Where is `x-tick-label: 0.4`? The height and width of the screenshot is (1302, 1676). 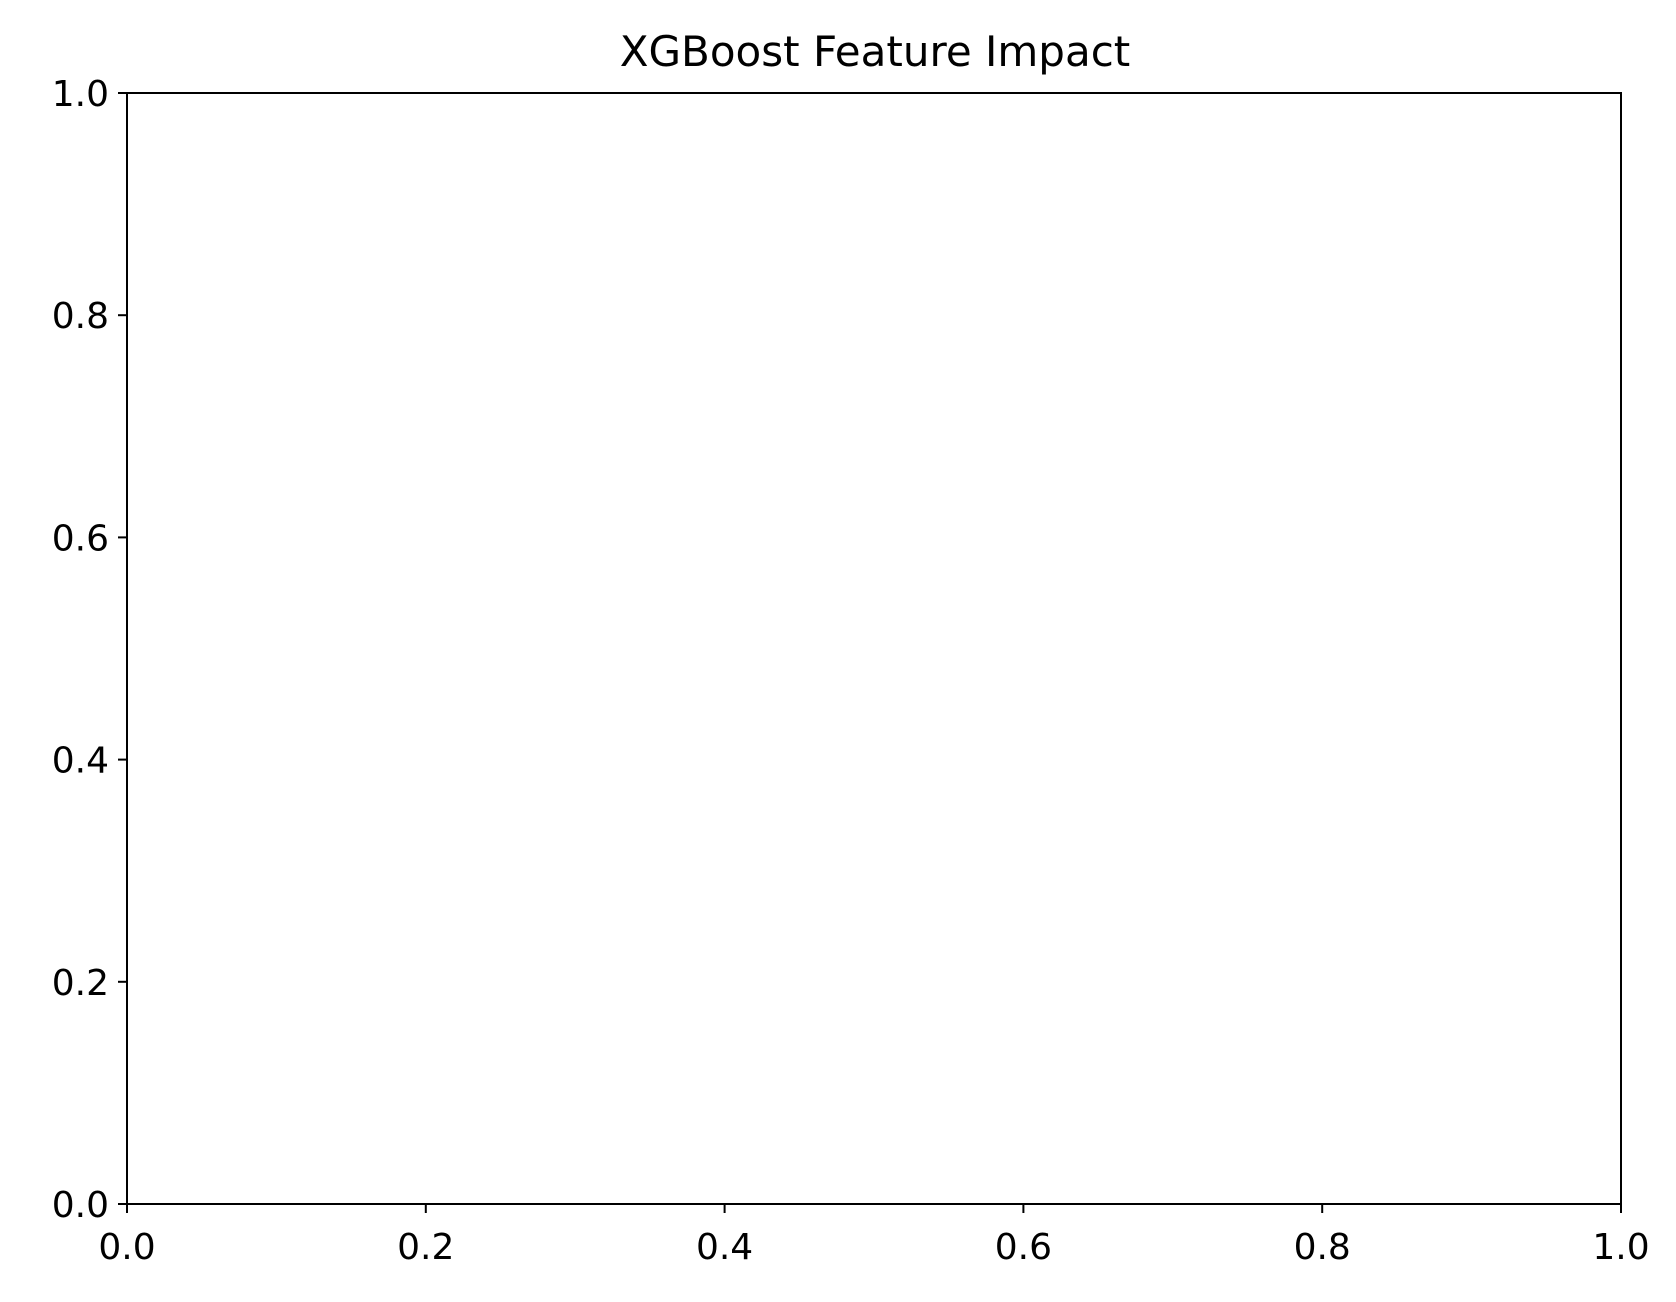
x-tick-label: 0.4 is located at coordinates (724, 1247).